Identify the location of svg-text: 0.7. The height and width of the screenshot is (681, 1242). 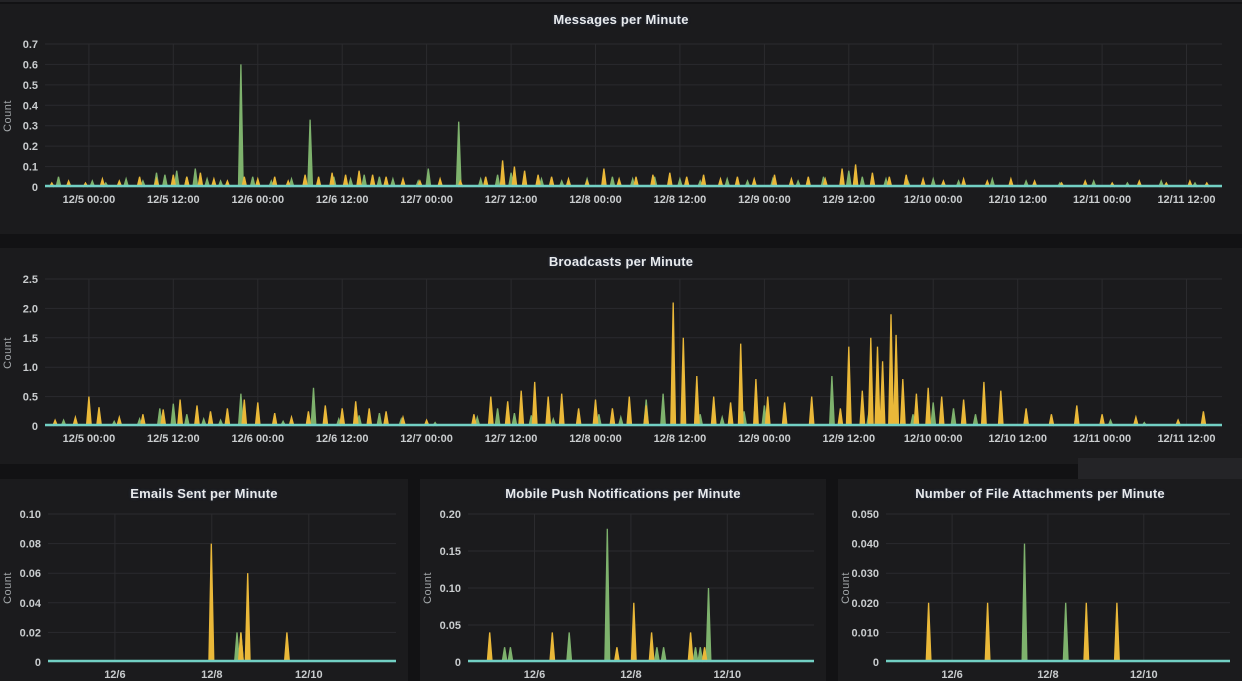
(30, 45).